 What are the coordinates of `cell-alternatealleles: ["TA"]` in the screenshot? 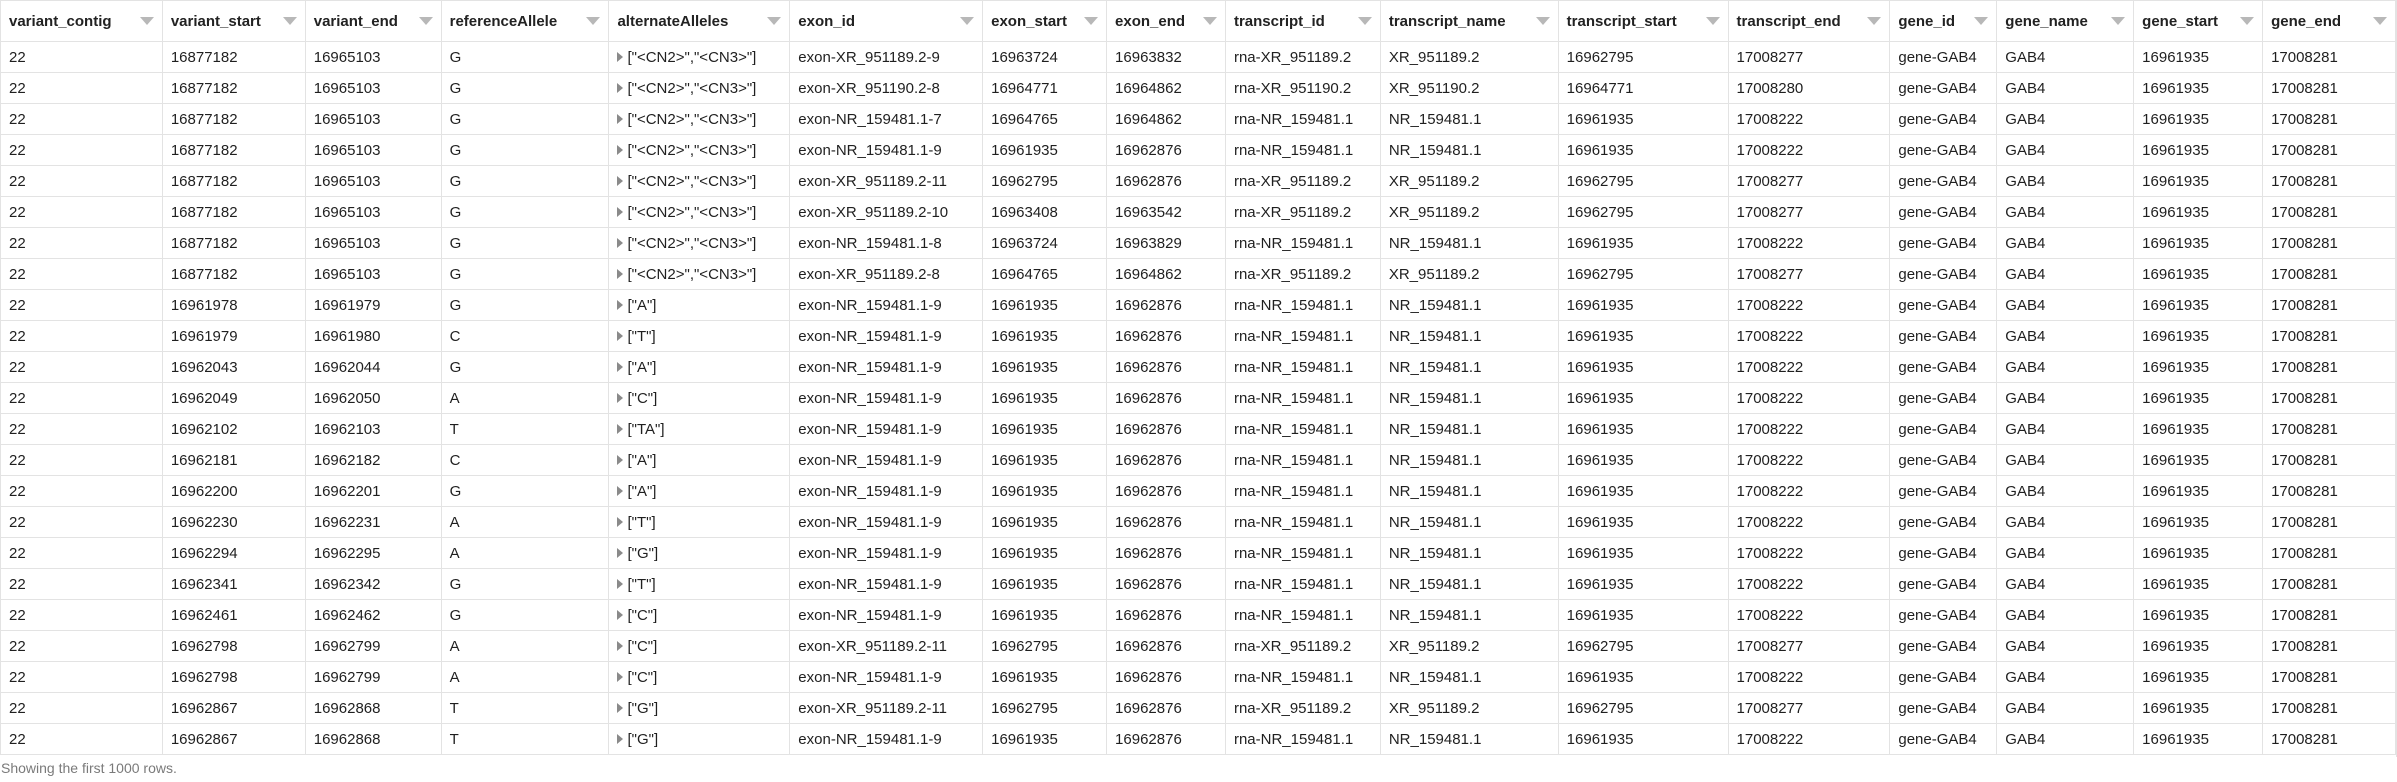 It's located at (699, 429).